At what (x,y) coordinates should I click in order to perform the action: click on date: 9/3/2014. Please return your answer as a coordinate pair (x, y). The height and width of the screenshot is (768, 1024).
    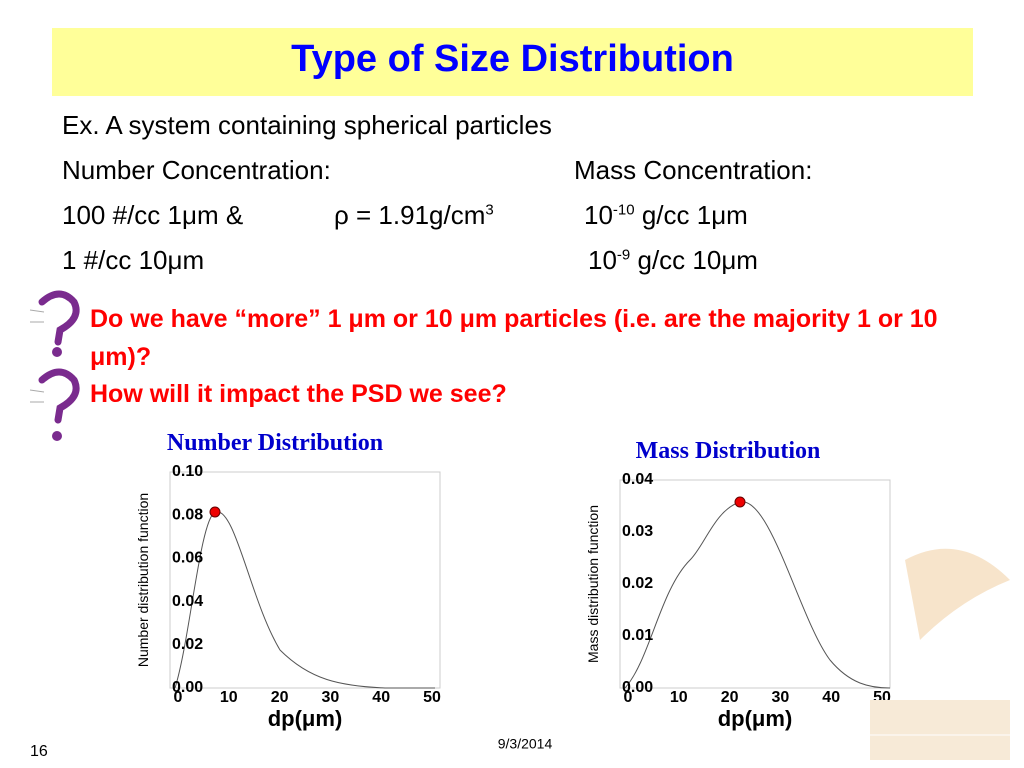
    Looking at the image, I should click on (525, 744).